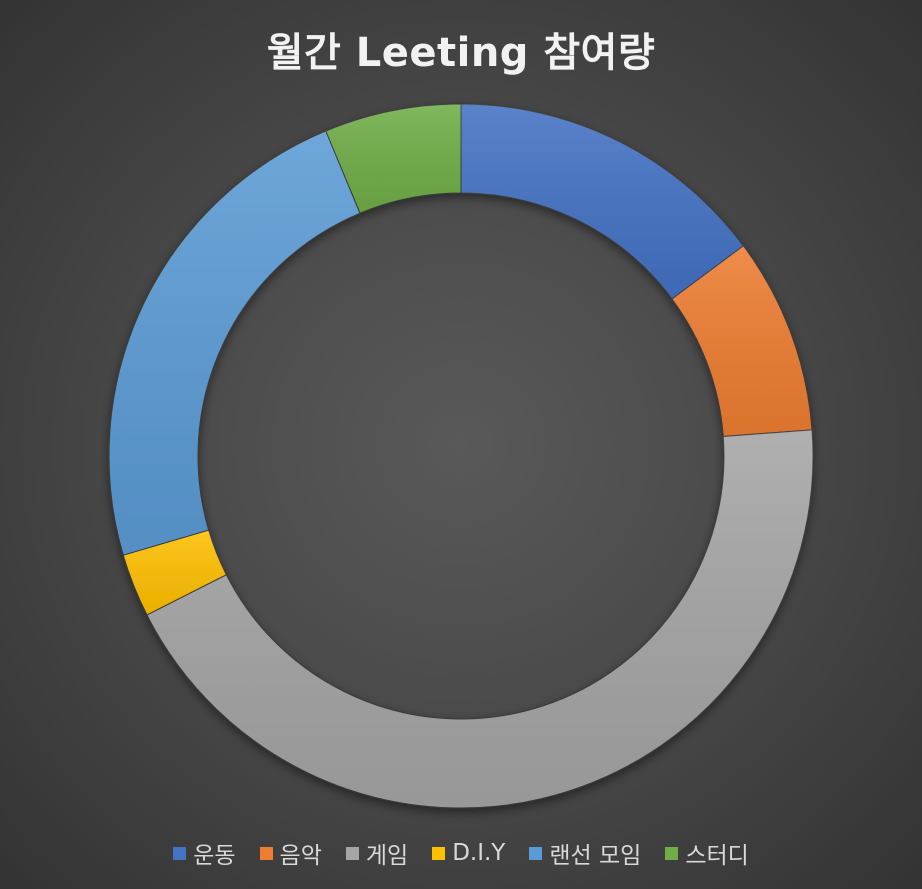  I want to click on legend-item: 음악, so click(290, 853).